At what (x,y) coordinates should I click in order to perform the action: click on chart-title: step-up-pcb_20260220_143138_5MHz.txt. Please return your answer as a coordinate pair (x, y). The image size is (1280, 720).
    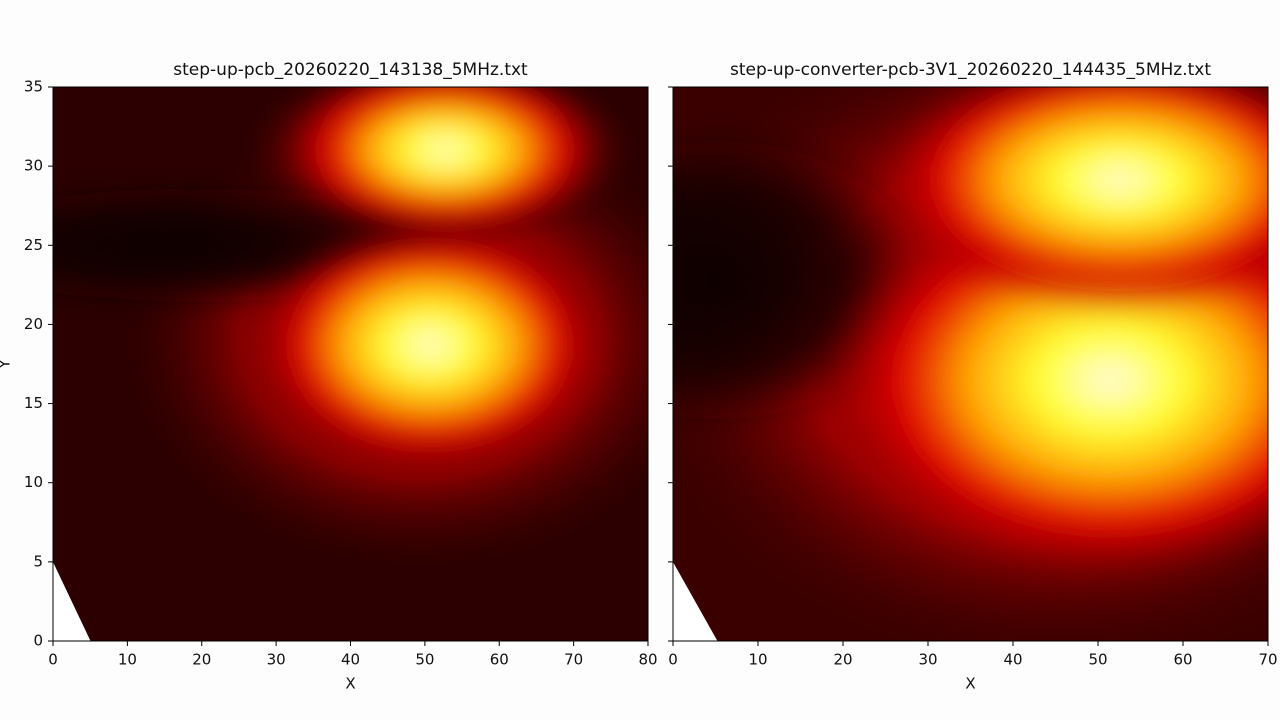
    Looking at the image, I should click on (350, 70).